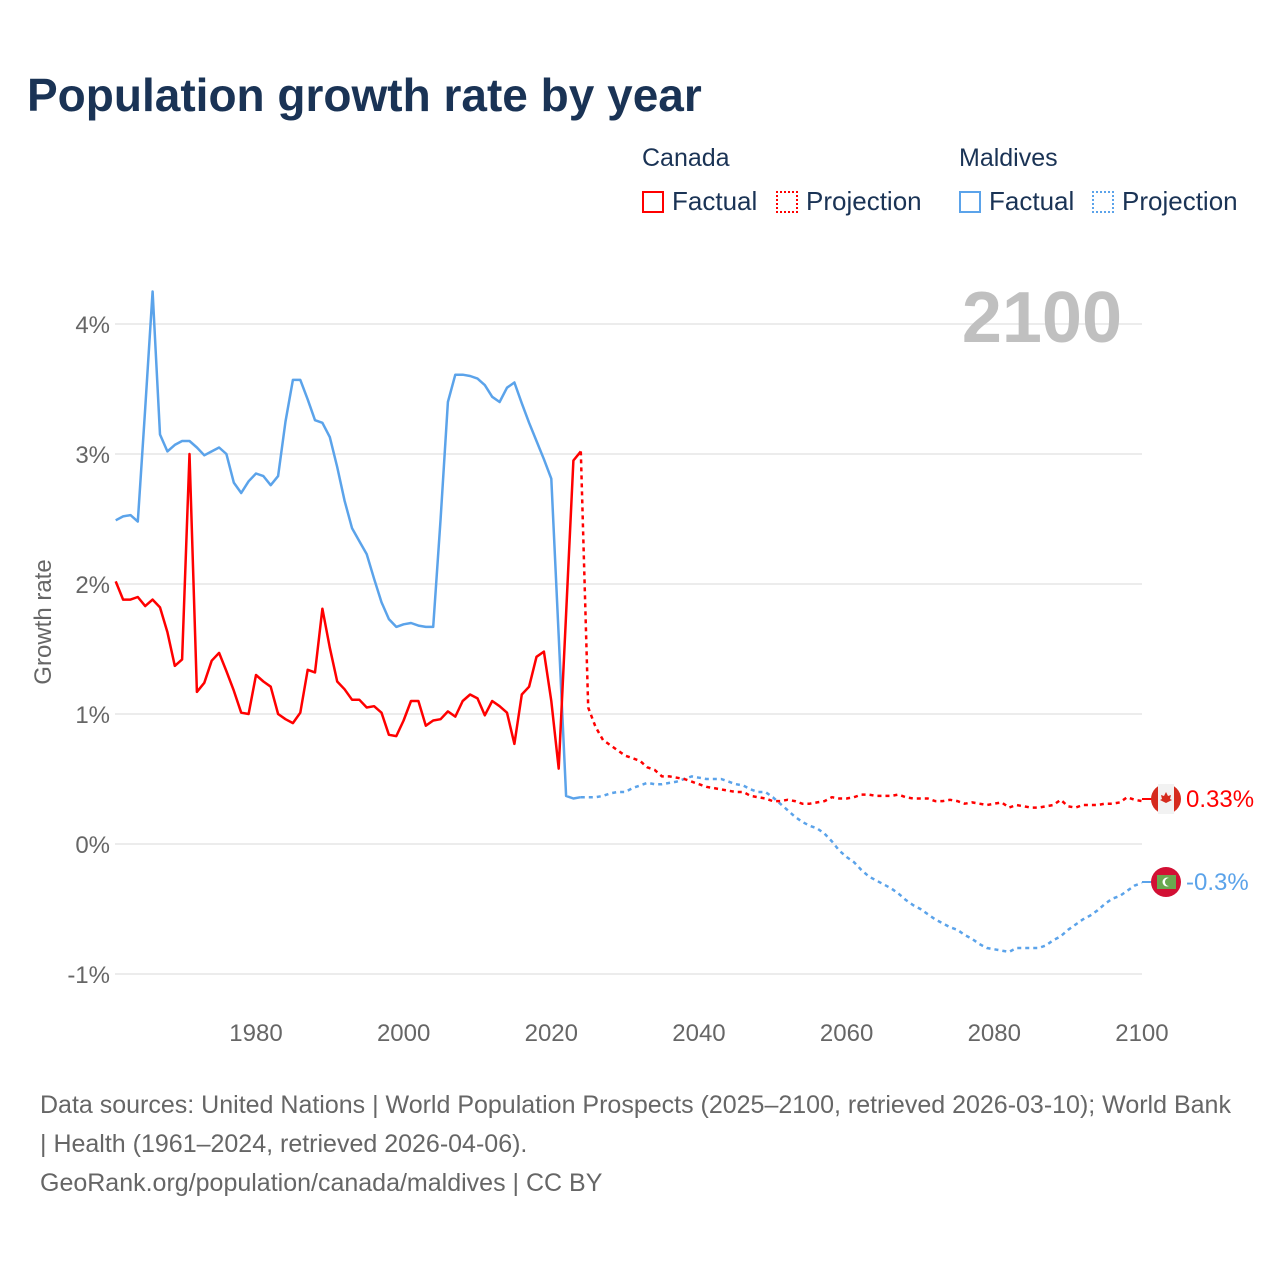  Describe the element at coordinates (92, 455) in the screenshot. I see `y-tick-label: 3%` at that location.